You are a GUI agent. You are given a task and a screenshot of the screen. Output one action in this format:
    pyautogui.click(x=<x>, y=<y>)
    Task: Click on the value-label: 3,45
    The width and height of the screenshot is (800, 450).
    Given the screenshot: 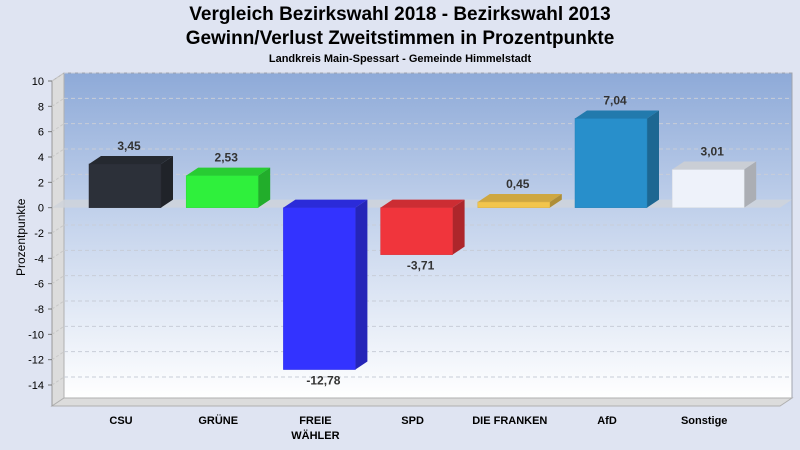 What is the action you would take?
    pyautogui.click(x=129, y=146)
    